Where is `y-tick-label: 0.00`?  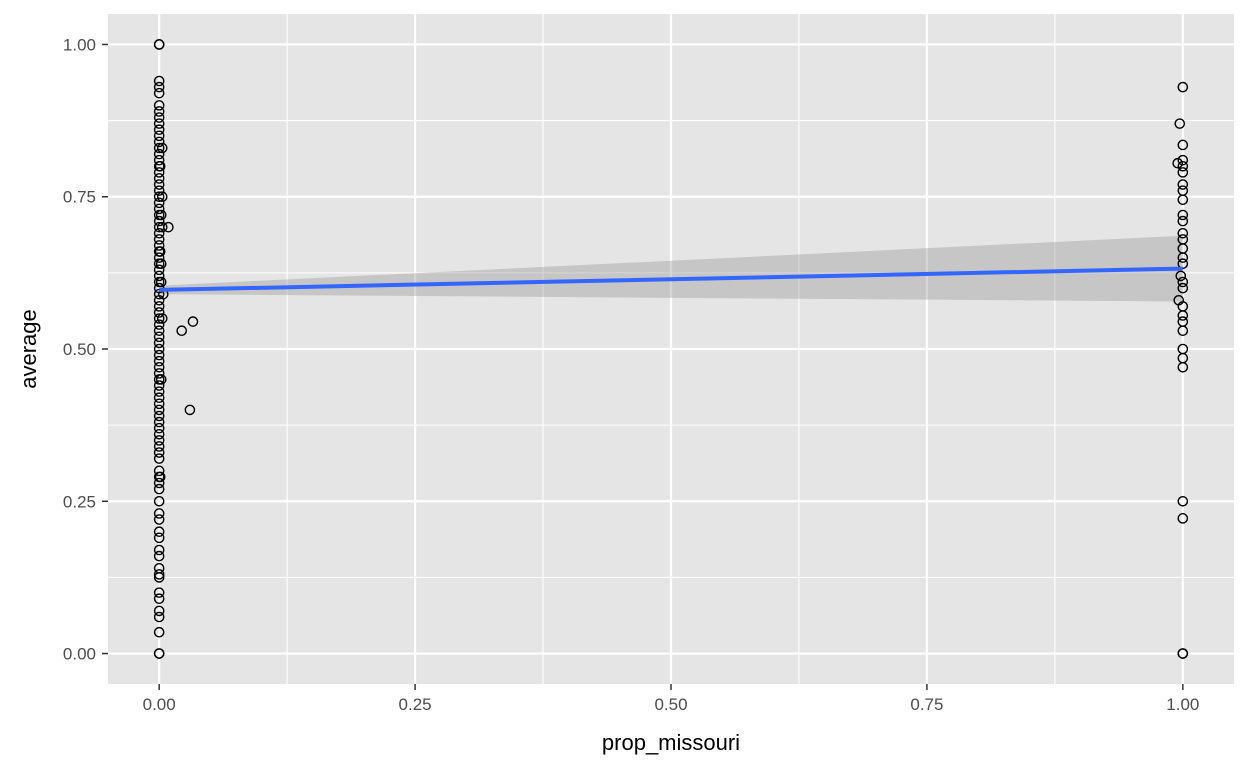 y-tick-label: 0.00 is located at coordinates (79, 654).